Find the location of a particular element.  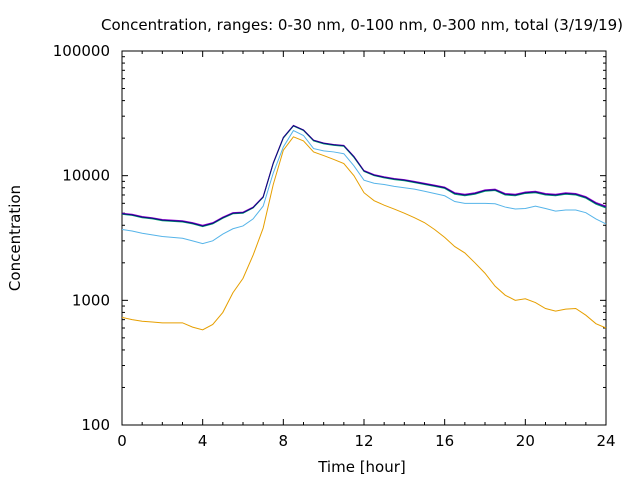

y-tick-label: 1000 is located at coordinates (91, 300).